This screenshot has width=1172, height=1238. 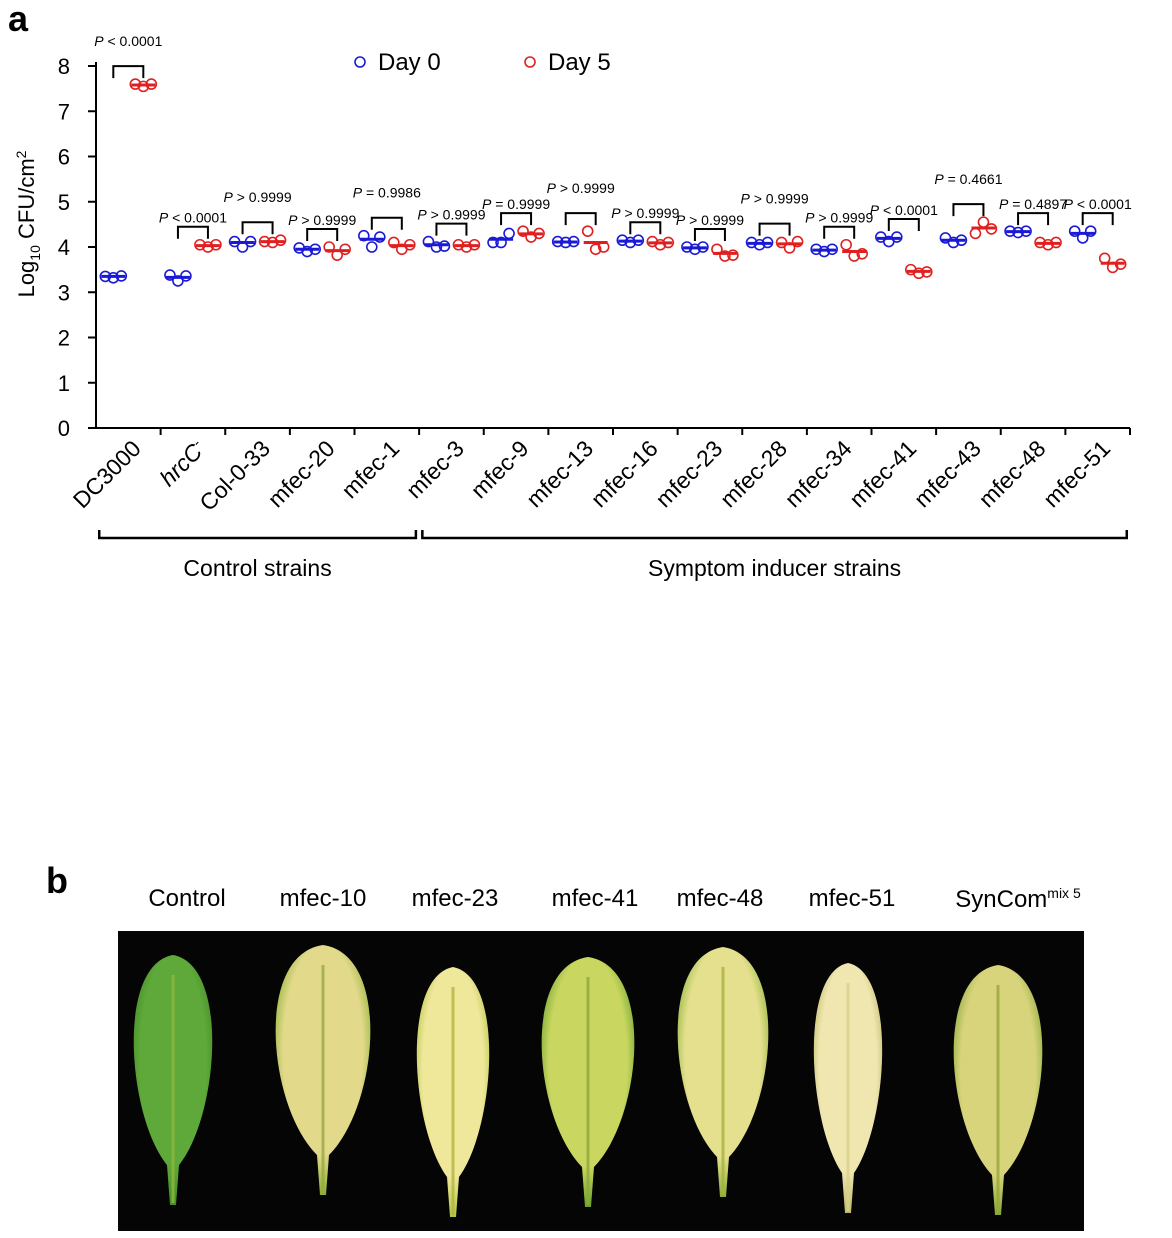 What do you see at coordinates (64, 111) in the screenshot?
I see `y-tick-label: 7` at bounding box center [64, 111].